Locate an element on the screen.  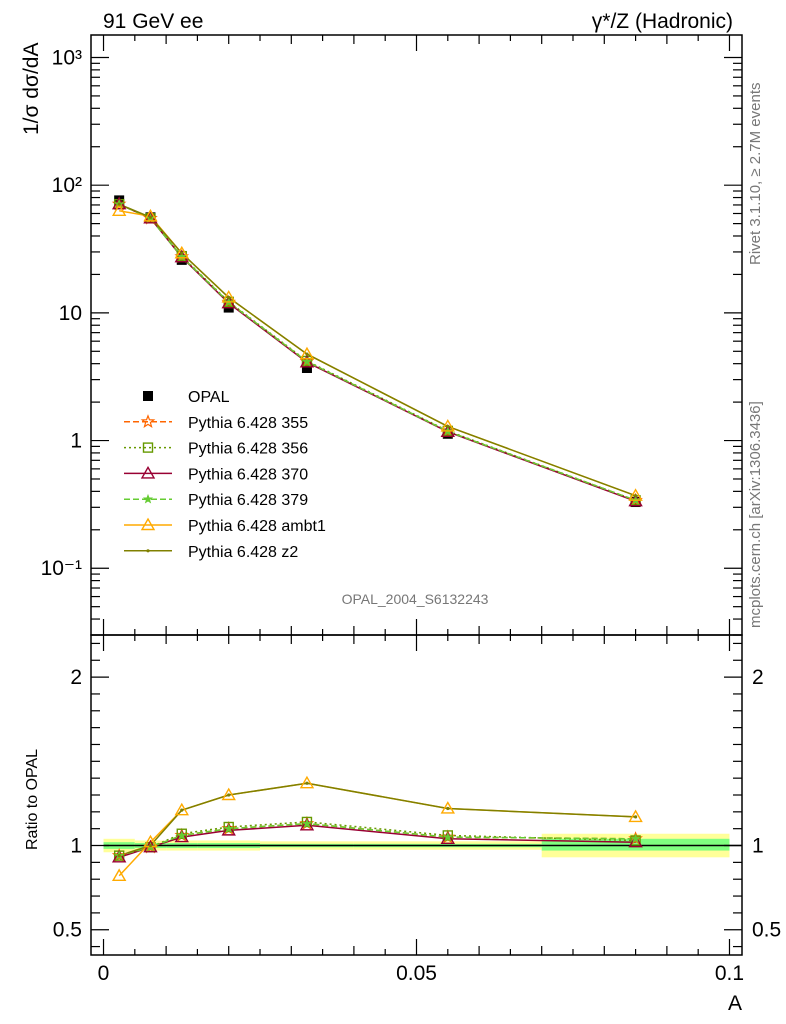
rivet-label: Rivet 3.1.10, ≥ 2.7M events is located at coordinates (755, 174).